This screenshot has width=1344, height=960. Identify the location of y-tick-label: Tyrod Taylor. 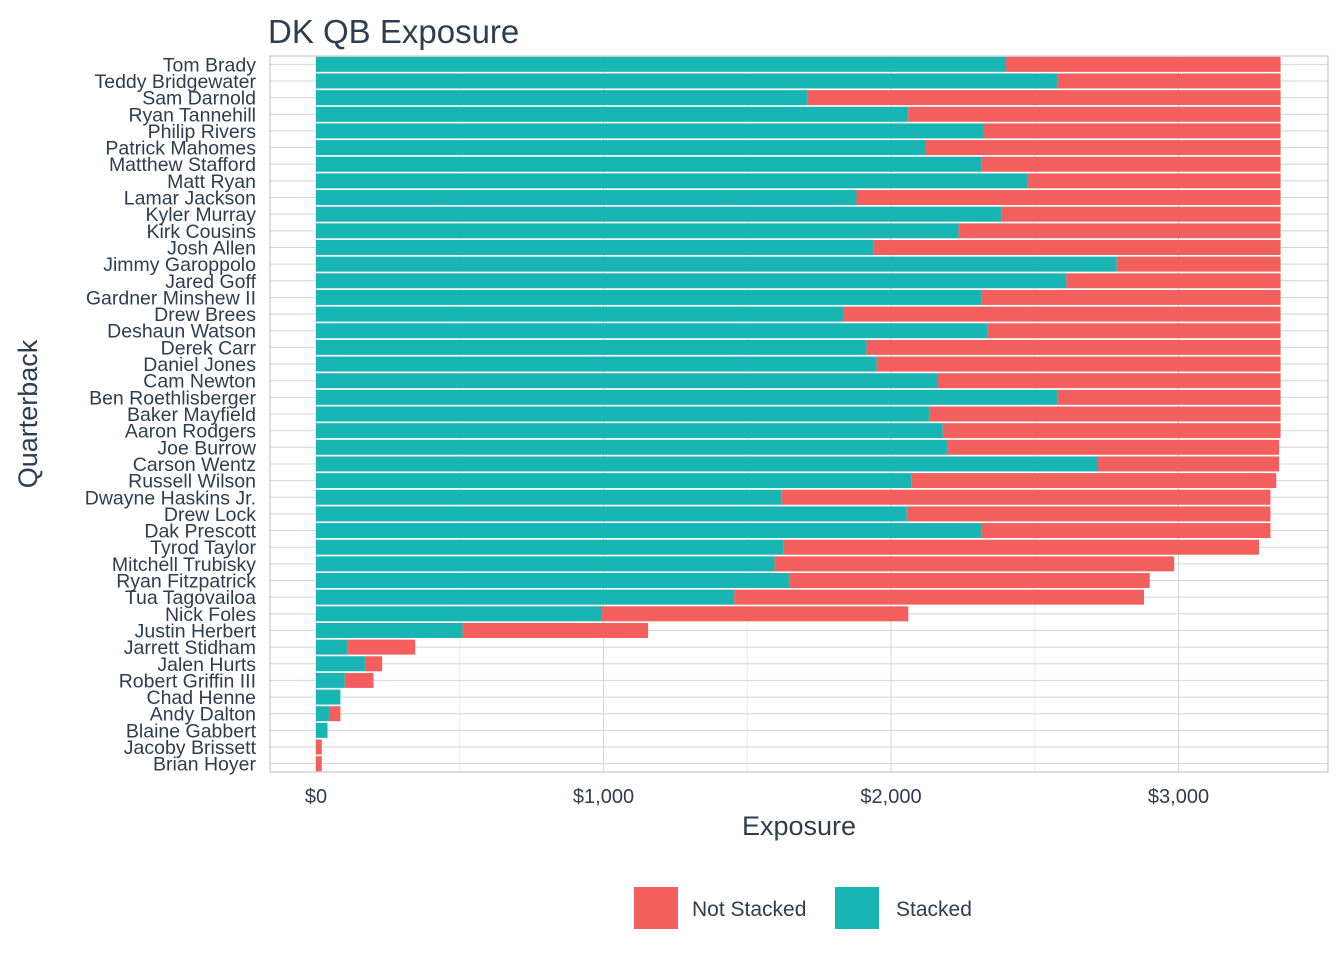
(203, 548).